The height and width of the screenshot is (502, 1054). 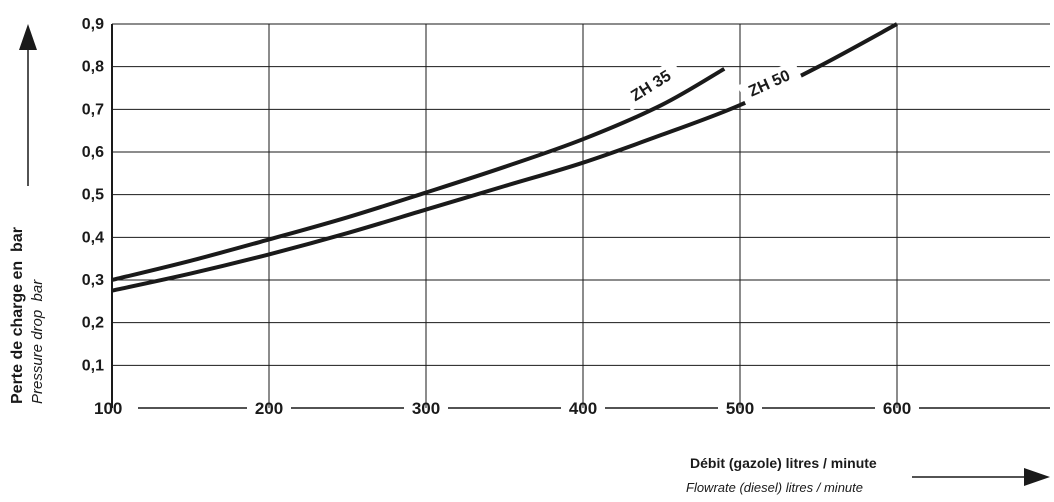 I want to click on x-tick-label: 300, so click(x=426, y=408).